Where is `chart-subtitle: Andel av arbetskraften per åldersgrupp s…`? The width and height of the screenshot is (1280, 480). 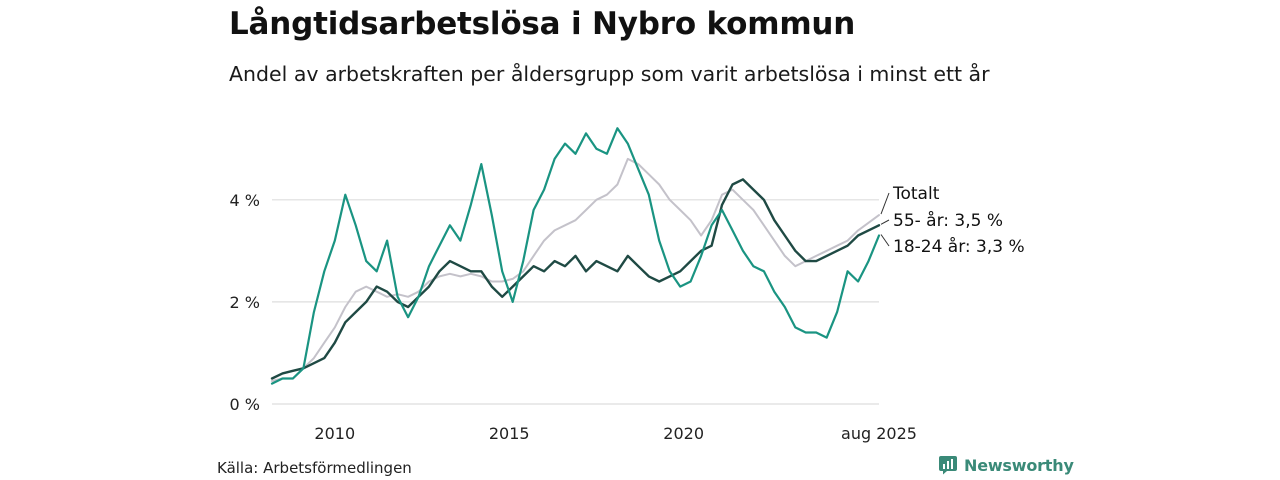
chart-subtitle: Andel av arbetskraften per åldersgrupp s… is located at coordinates (609, 74).